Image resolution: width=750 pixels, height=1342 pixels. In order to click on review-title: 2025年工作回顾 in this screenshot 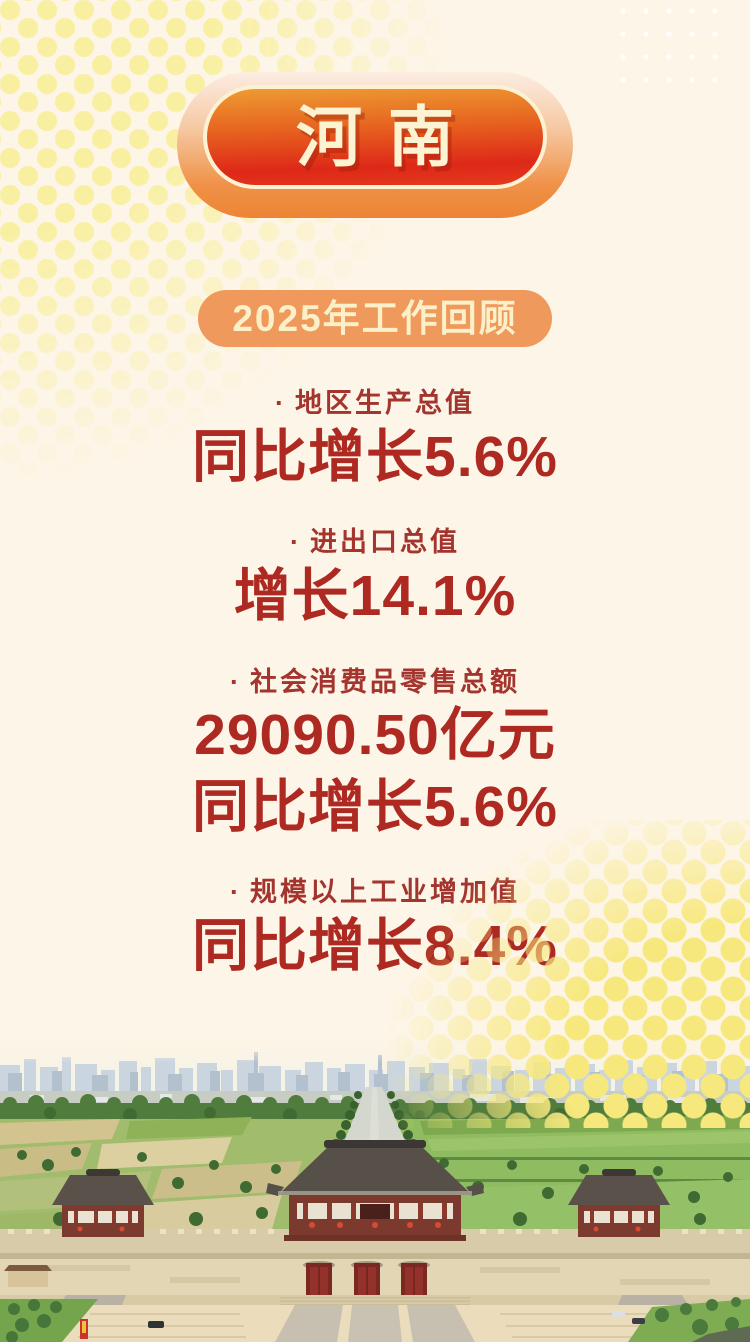, I will do `click(375, 318)`.